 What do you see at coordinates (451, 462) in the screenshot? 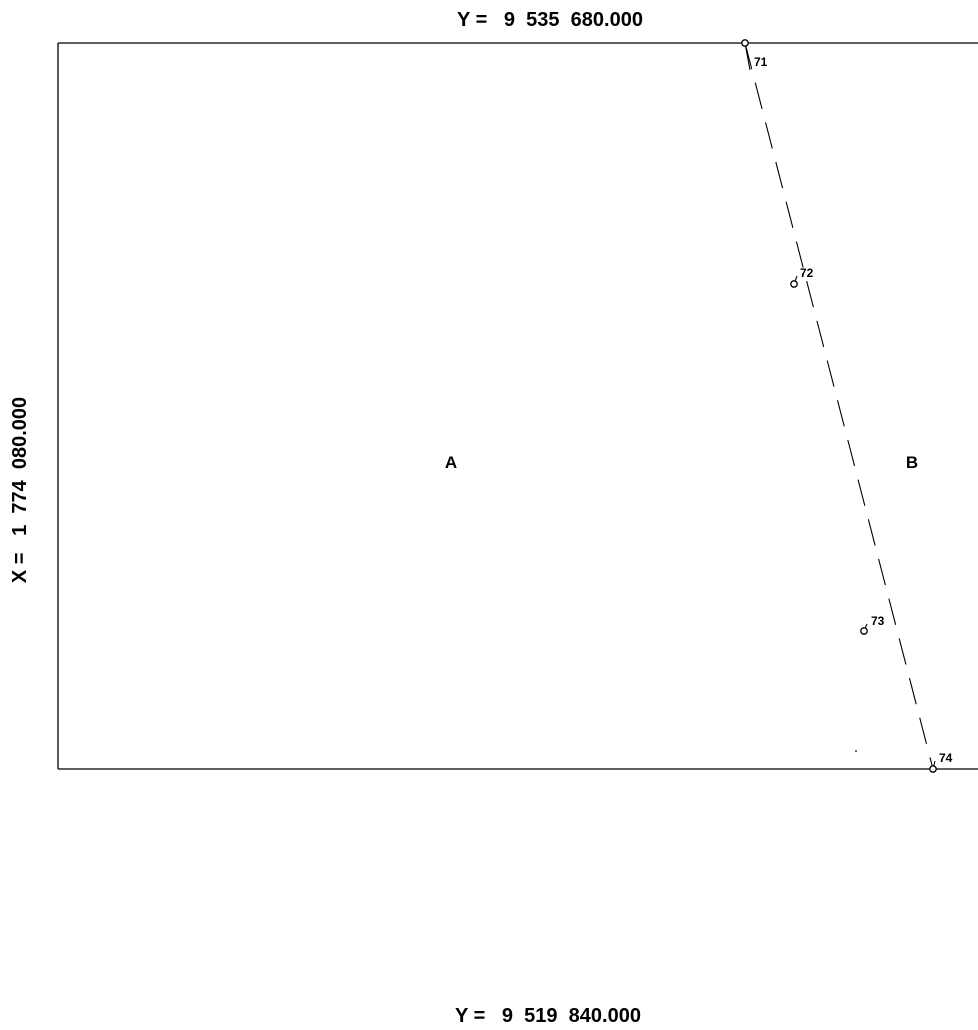
I see `zone-label-a: A` at bounding box center [451, 462].